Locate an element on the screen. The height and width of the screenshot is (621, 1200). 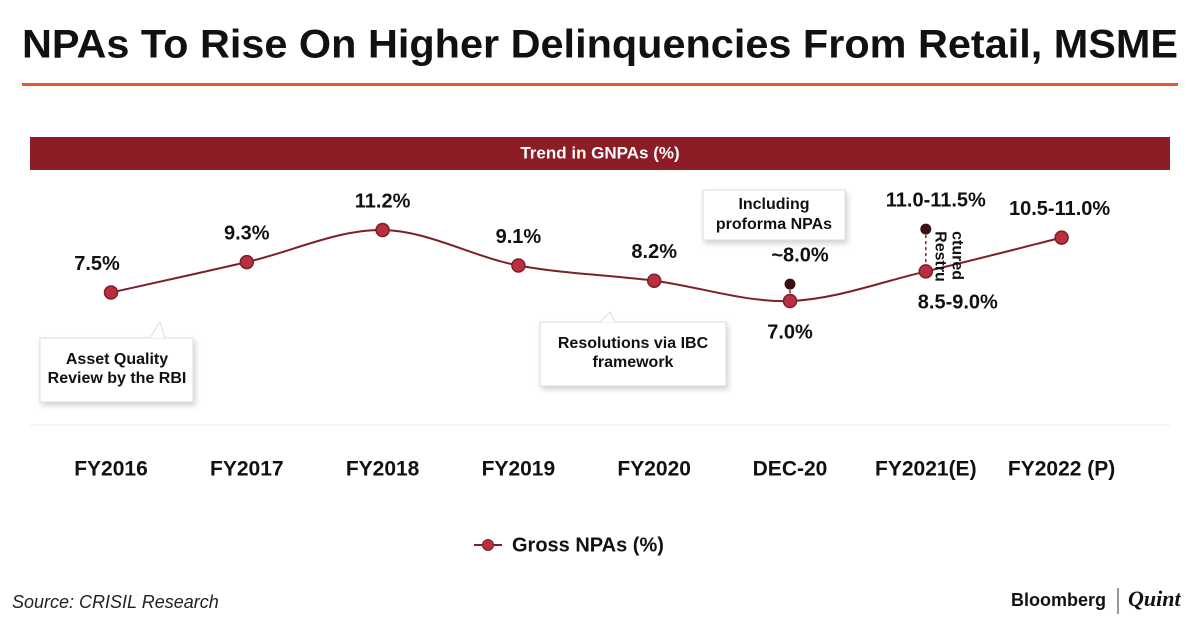
x-tick-label: FY2018 is located at coordinates (383, 469).